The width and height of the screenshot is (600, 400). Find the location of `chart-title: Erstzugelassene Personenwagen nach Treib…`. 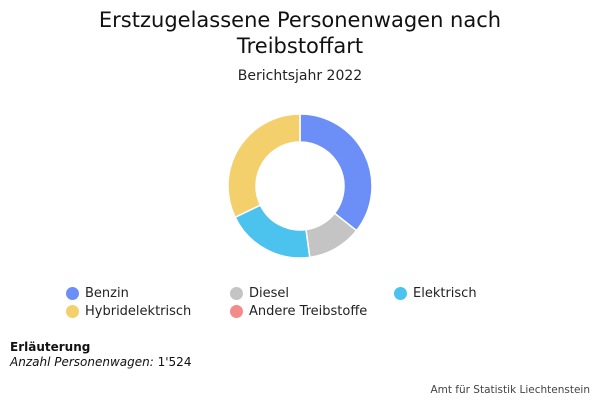

chart-title: Erstzugelassene Personenwagen nach Treib… is located at coordinates (300, 33).